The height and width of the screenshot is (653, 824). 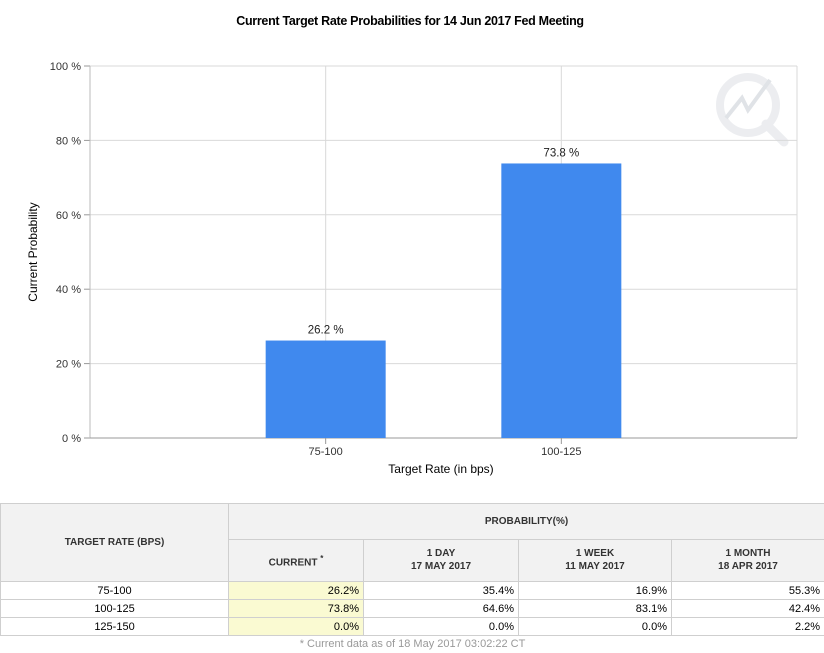 What do you see at coordinates (68, 365) in the screenshot?
I see `y-tick-label: 20 %` at bounding box center [68, 365].